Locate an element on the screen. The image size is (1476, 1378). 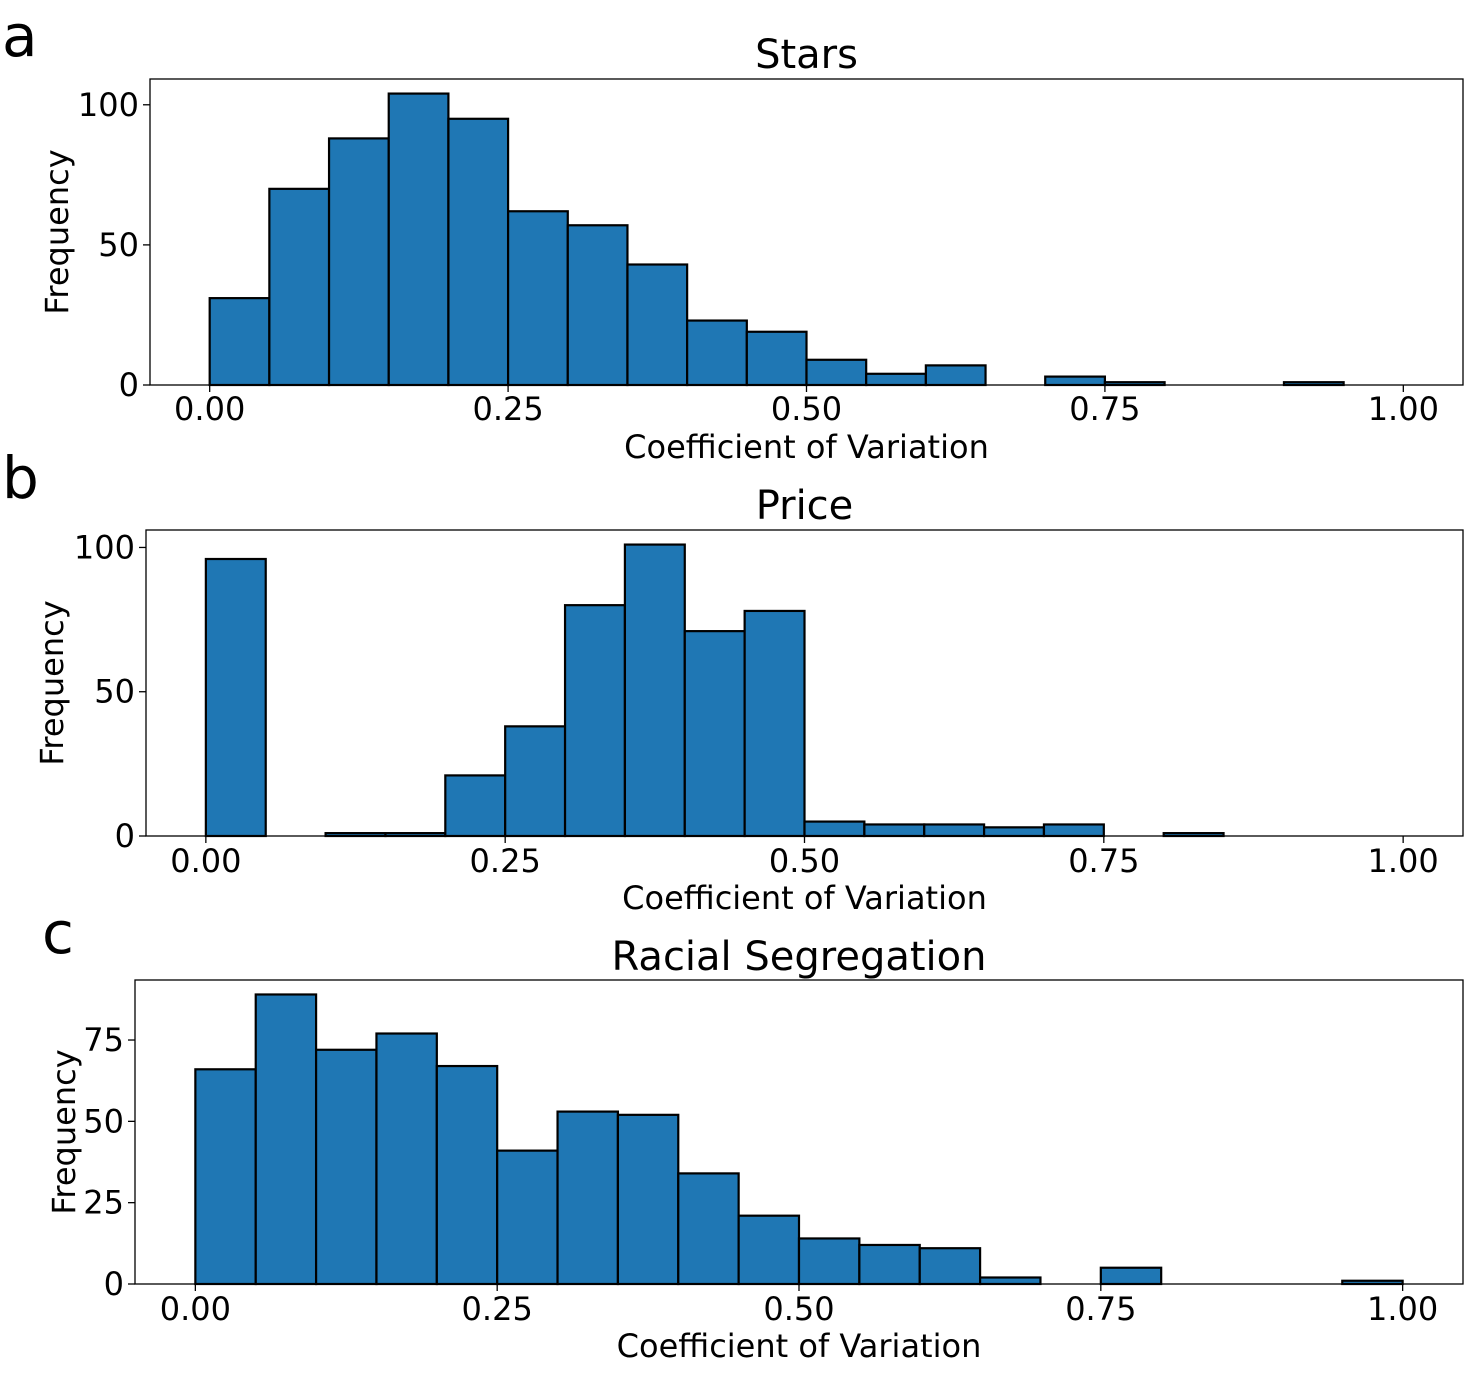
panel-letter: c is located at coordinates (58, 933).